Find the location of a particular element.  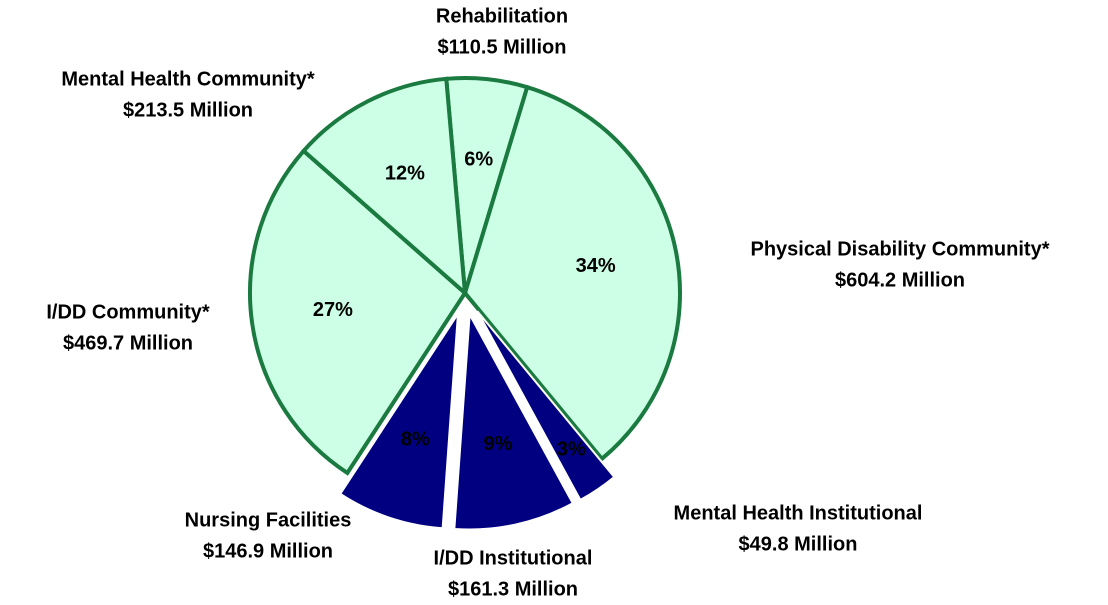

amount-label: $213.5 Million is located at coordinates (188, 110).